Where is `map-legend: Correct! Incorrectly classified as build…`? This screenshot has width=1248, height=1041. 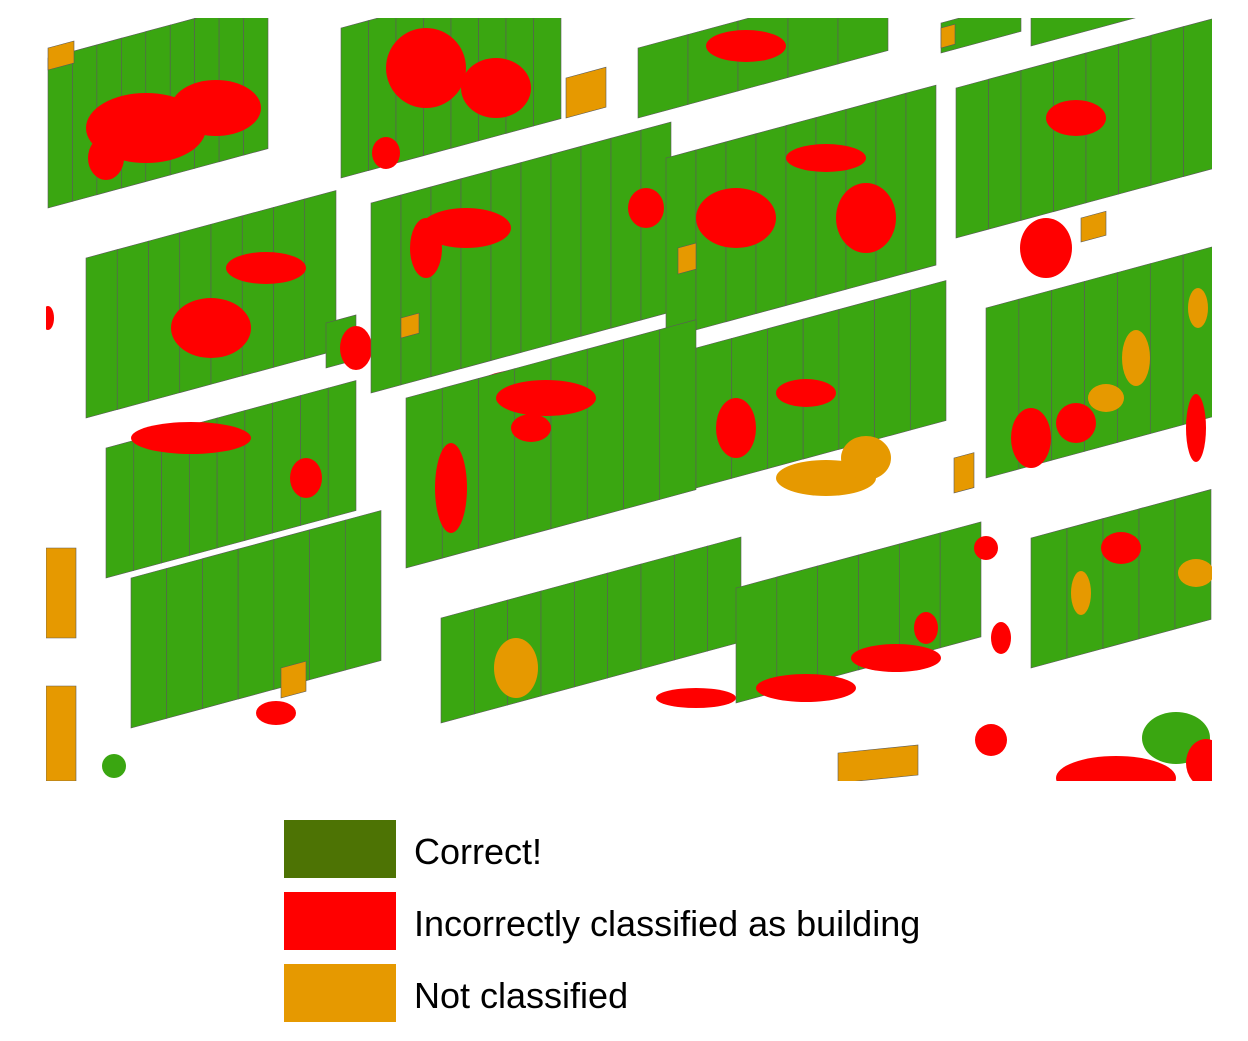
map-legend: Correct! Incorrectly classified as build… is located at coordinates (644, 926).